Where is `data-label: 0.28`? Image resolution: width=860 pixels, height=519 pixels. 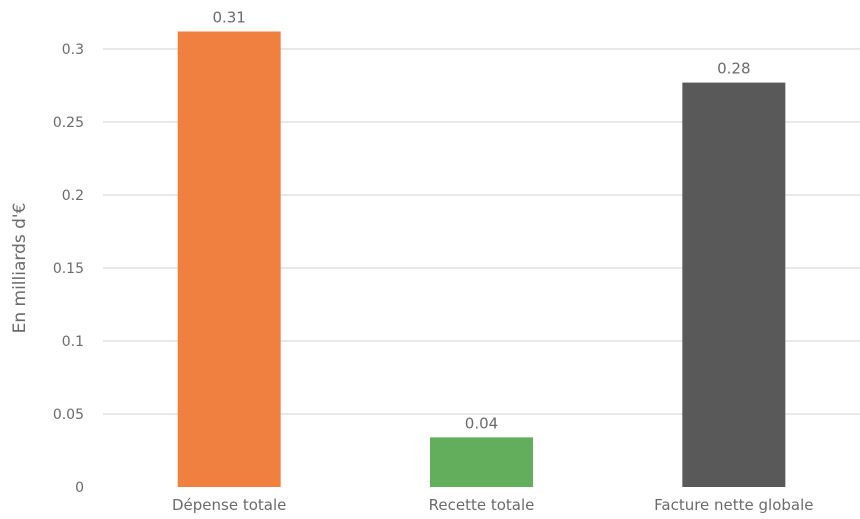
data-label: 0.28 is located at coordinates (733, 69).